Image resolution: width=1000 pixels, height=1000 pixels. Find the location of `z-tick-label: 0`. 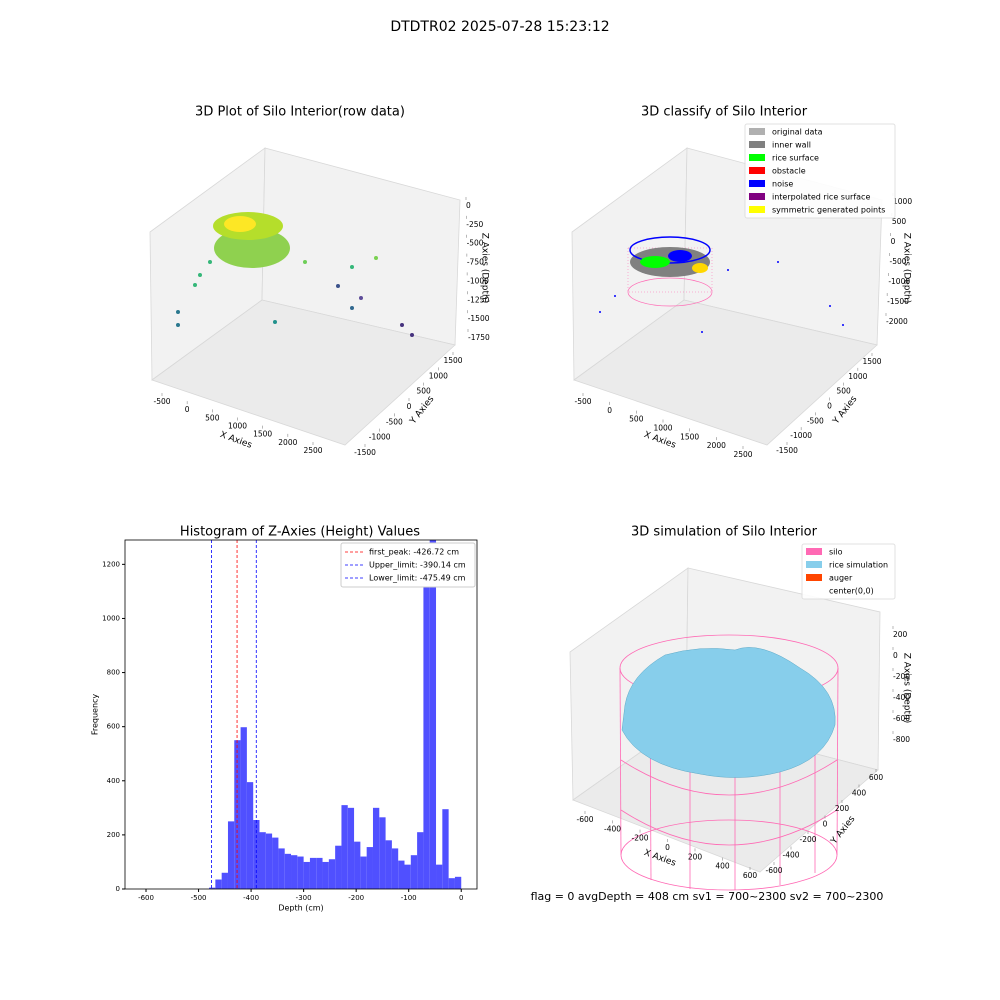

z-tick-label: 0 is located at coordinates (893, 241).